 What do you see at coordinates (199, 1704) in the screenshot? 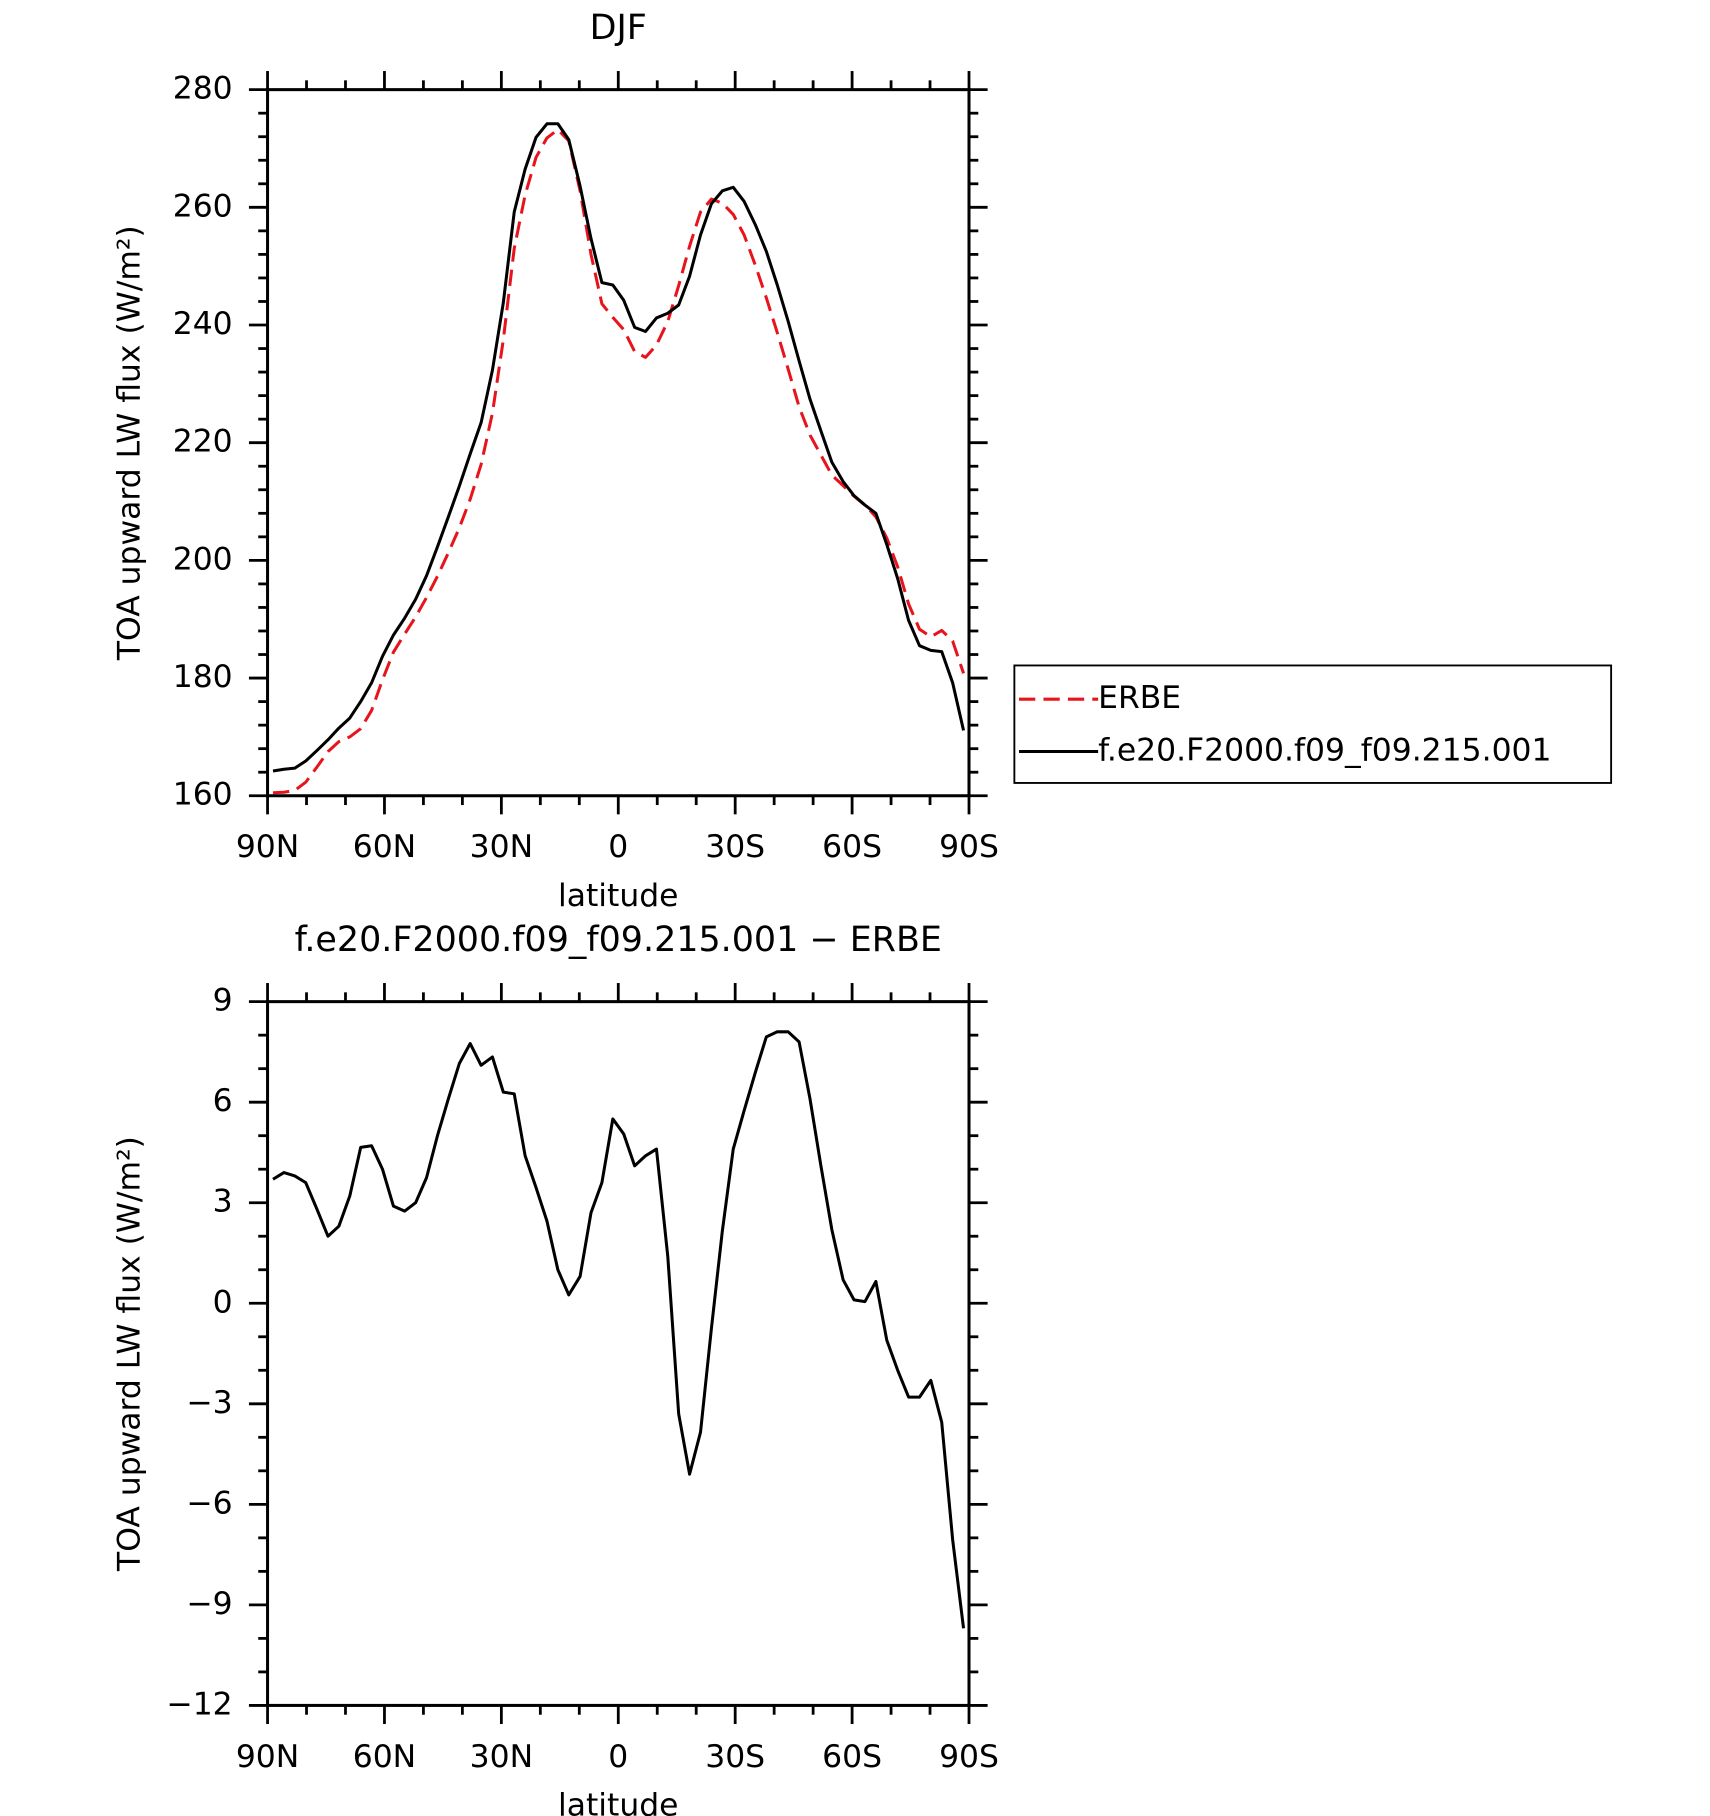
I see `y-tick-label: −12` at bounding box center [199, 1704].